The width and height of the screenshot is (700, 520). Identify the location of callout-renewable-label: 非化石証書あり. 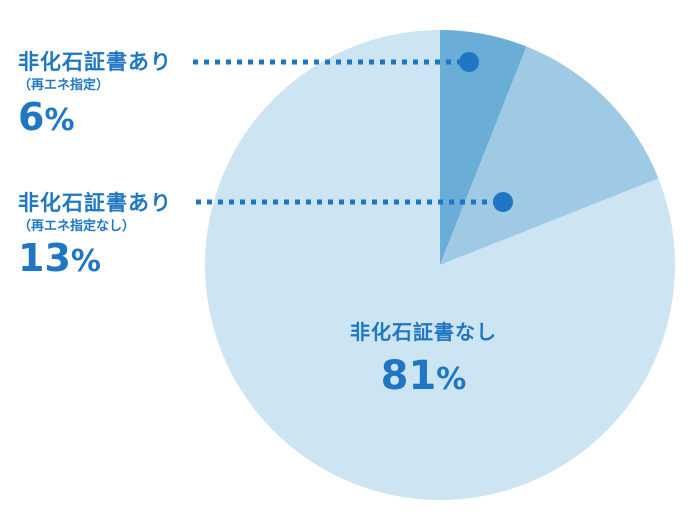
(95, 62).